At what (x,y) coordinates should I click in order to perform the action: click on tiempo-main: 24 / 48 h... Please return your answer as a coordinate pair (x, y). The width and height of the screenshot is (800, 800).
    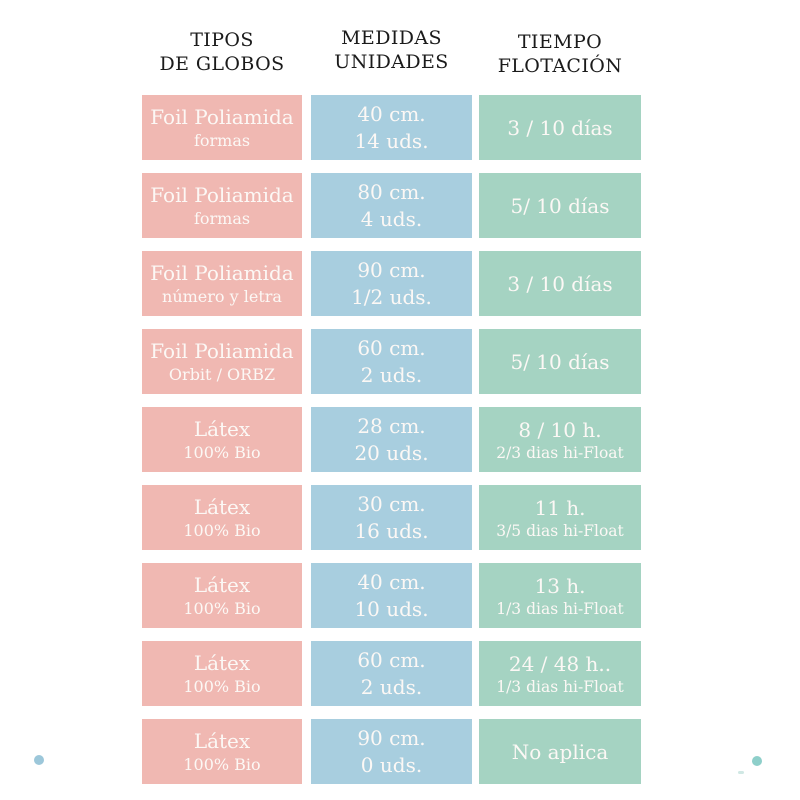
    Looking at the image, I should click on (560, 663).